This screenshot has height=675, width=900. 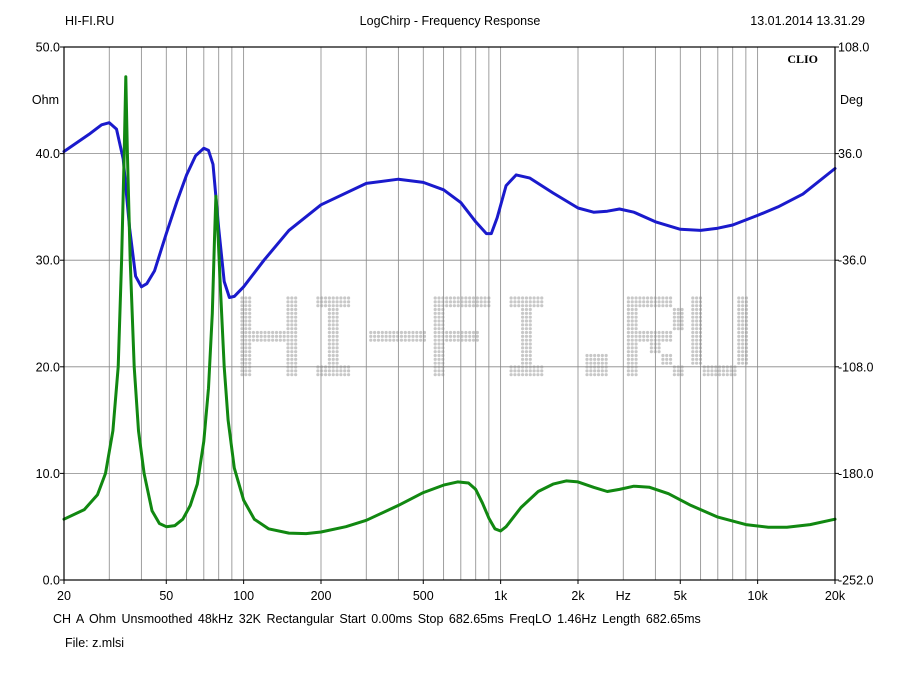 I want to click on clio-logo: CLIO, so click(x=802, y=59).